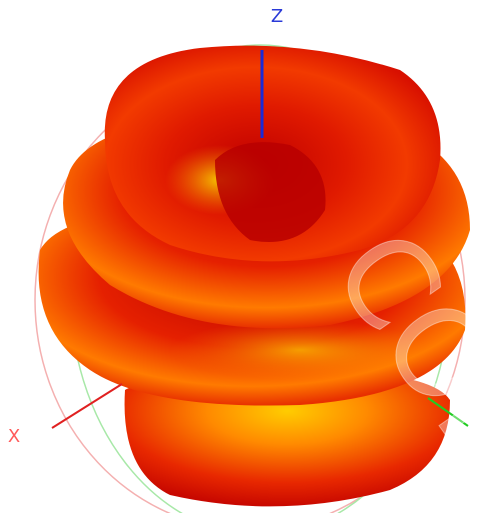 Image resolution: width=483 pixels, height=513 pixels. What do you see at coordinates (277, 16) in the screenshot?
I see `z-axis-label: Z` at bounding box center [277, 16].